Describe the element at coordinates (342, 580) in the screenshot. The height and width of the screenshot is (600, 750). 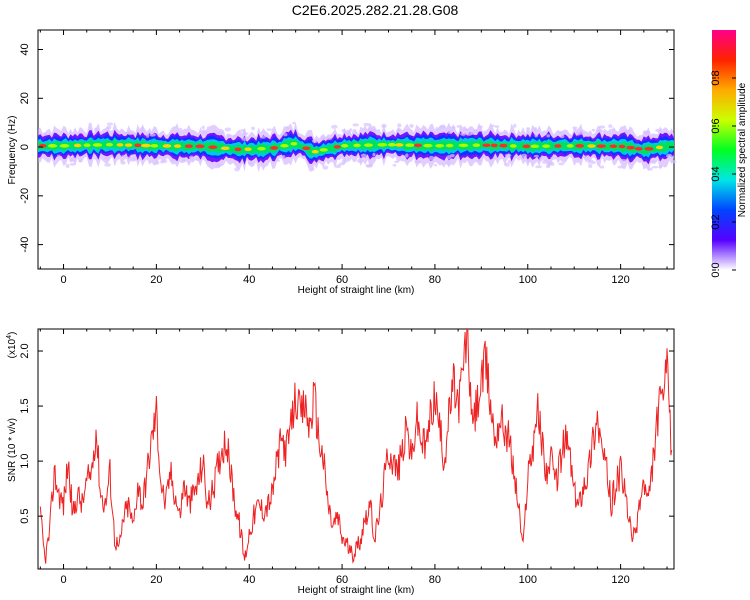
I see `x-tick-label: 60` at that location.